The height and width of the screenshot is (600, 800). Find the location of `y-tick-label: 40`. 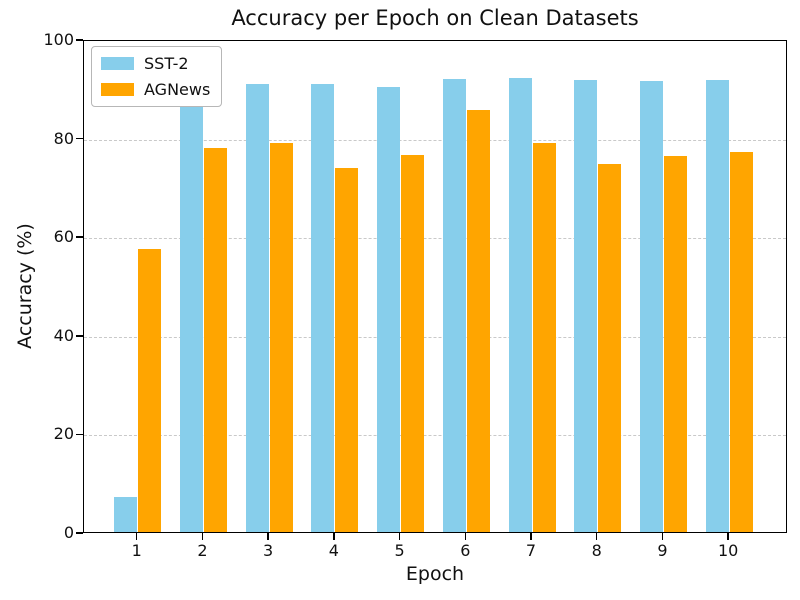

y-tick-label: 40 is located at coordinates (63, 335).